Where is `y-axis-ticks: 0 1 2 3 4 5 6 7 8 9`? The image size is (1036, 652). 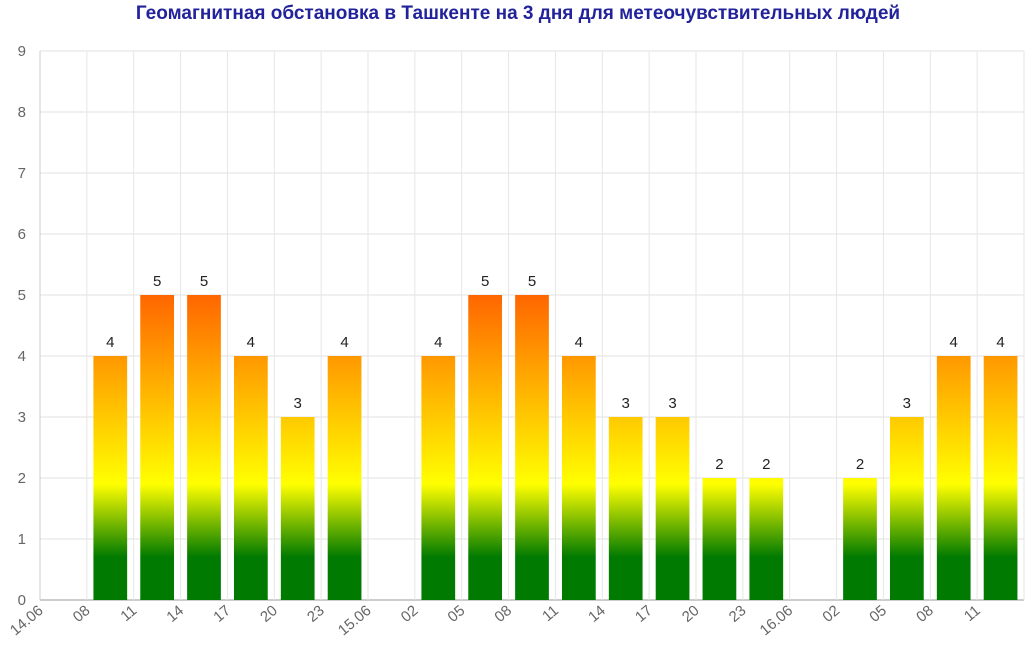
y-axis-ticks: 0 1 2 3 4 5 6 7 8 9 is located at coordinates (22, 326).